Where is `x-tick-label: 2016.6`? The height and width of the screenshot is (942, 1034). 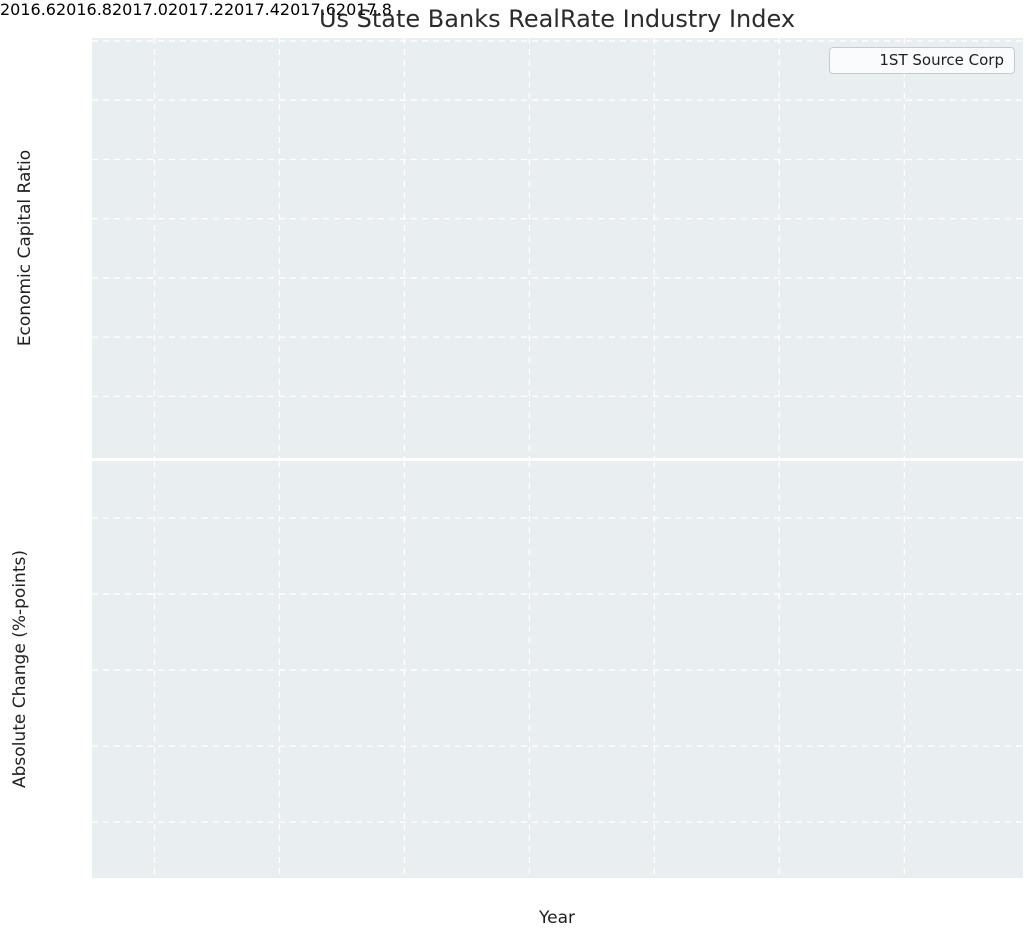 x-tick-label: 2016.6 is located at coordinates (28, 9).